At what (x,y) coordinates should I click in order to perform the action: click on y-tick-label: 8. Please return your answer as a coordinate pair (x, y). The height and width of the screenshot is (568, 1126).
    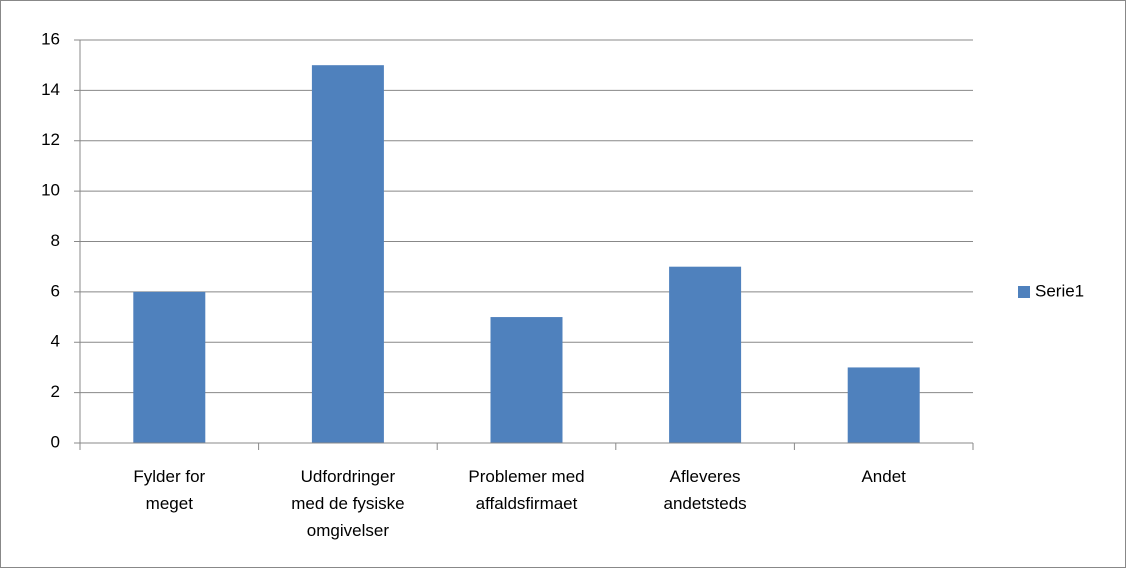
    Looking at the image, I should click on (55, 240).